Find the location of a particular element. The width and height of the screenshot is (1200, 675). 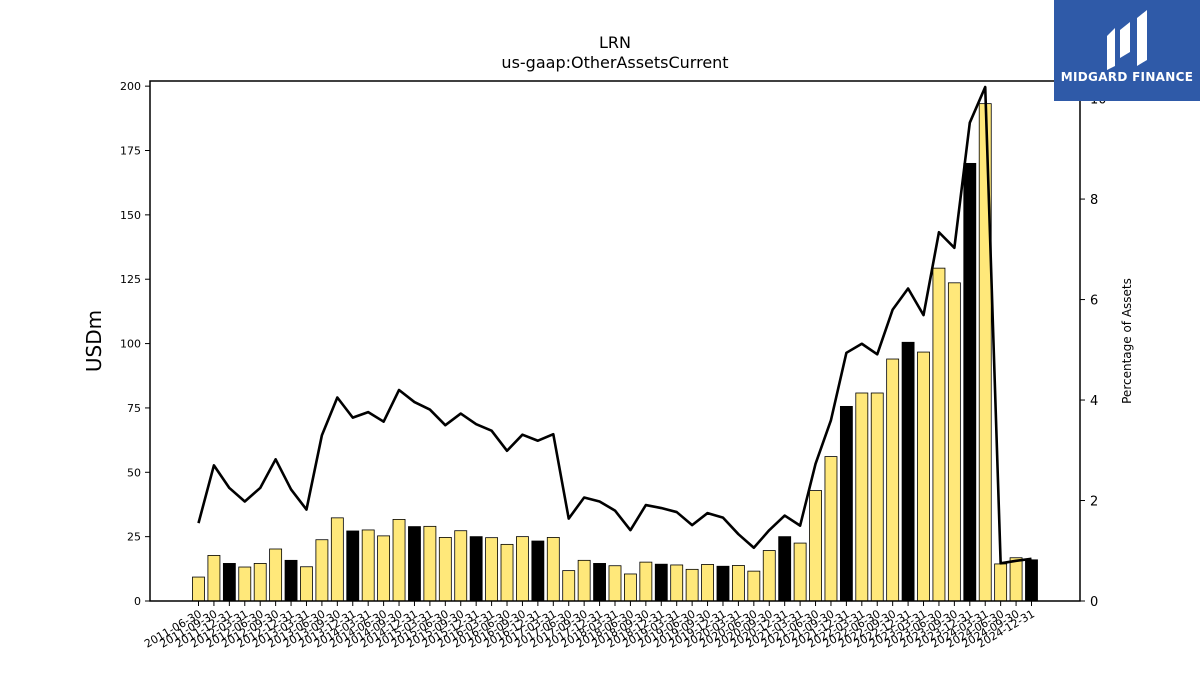

logo-text: MIDGARD FINANCE is located at coordinates (1127, 77).